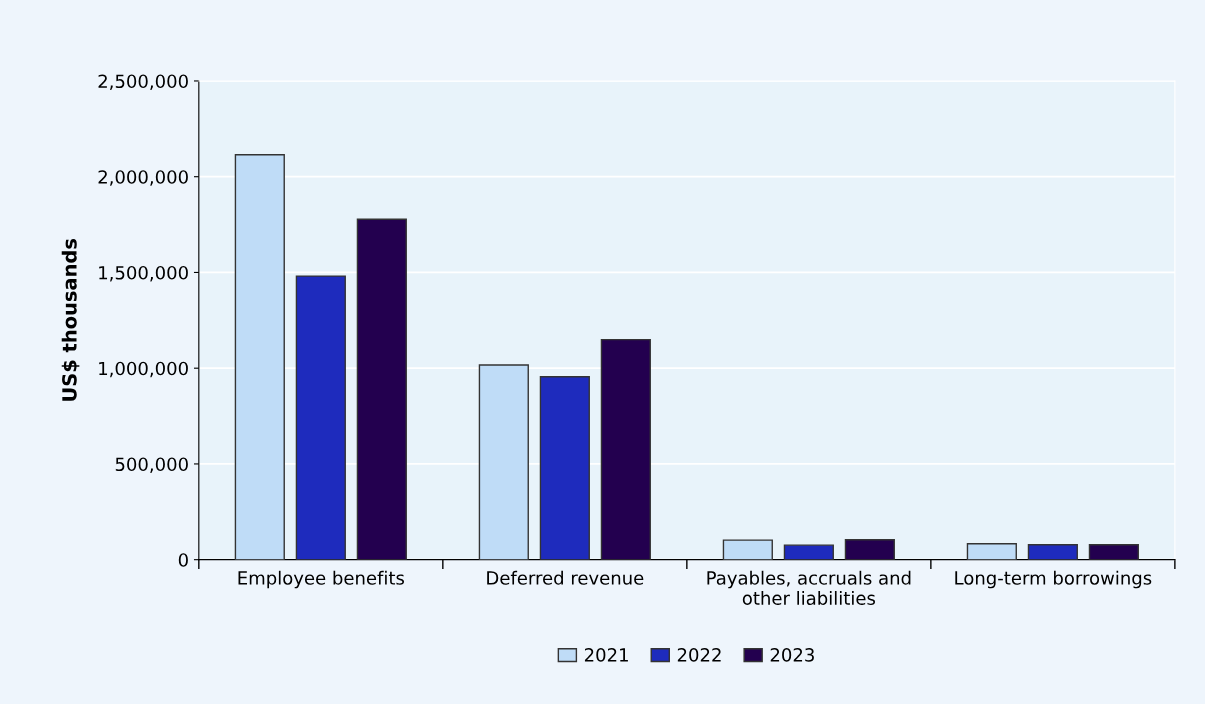 This screenshot has width=1205, height=704. I want to click on y-tick-label: 2,000,000, so click(143, 178).